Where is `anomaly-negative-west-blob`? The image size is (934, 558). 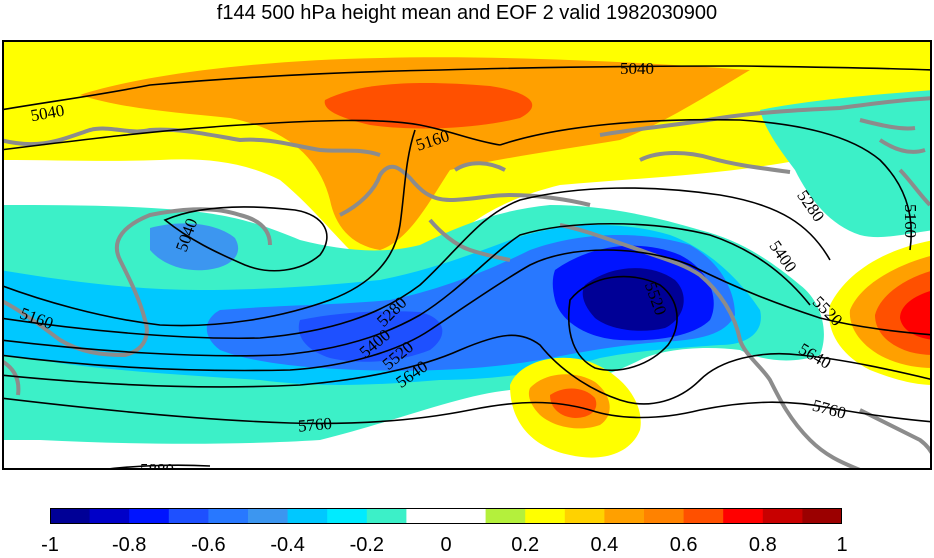 anomaly-negative-west-blob is located at coordinates (194, 247).